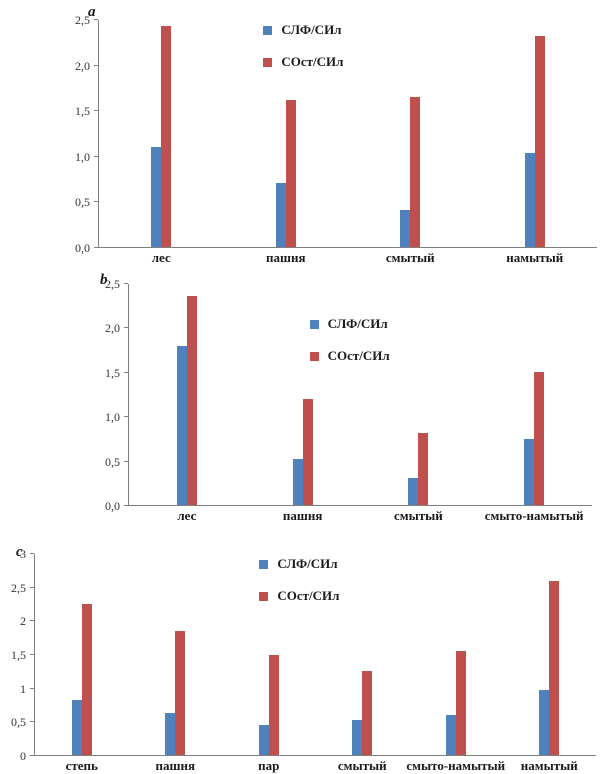  What do you see at coordinates (104, 280) in the screenshot?
I see `panel-label: b` at bounding box center [104, 280].